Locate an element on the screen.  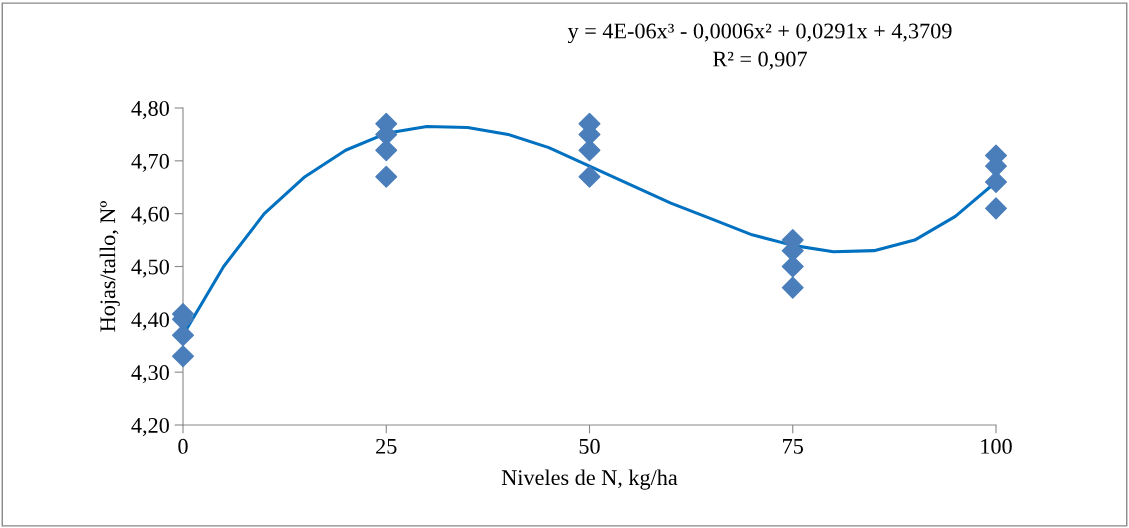
y-tick-label: 4,30 is located at coordinates (150, 374).